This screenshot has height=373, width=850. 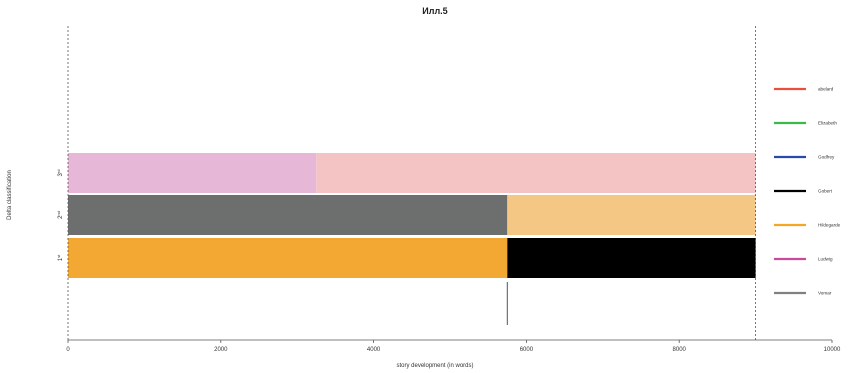 I want to click on legend-label-gobert: Gobert, so click(x=825, y=191).